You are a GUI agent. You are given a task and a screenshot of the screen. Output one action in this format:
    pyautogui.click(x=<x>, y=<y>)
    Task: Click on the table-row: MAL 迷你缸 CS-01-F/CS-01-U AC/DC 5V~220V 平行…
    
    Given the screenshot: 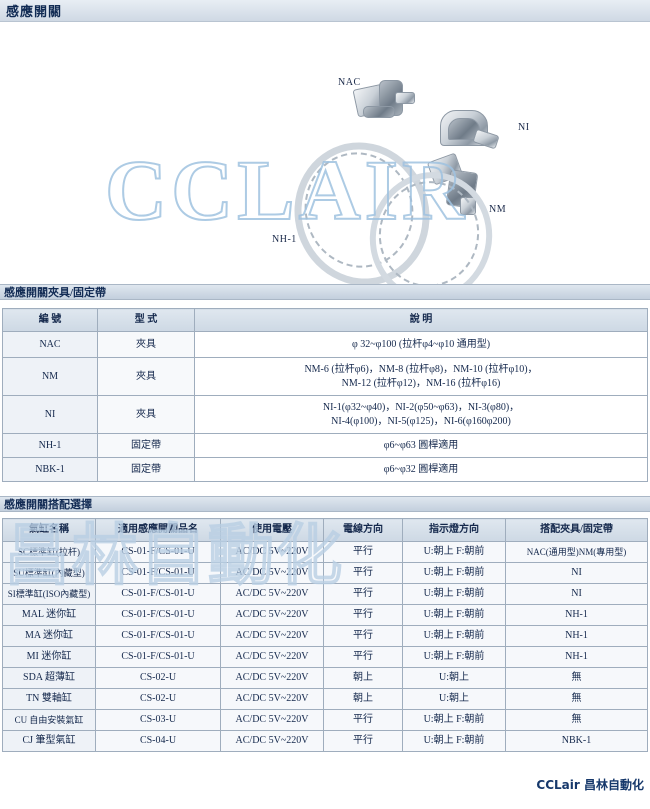 What is the action you would take?
    pyautogui.click(x=325, y=615)
    